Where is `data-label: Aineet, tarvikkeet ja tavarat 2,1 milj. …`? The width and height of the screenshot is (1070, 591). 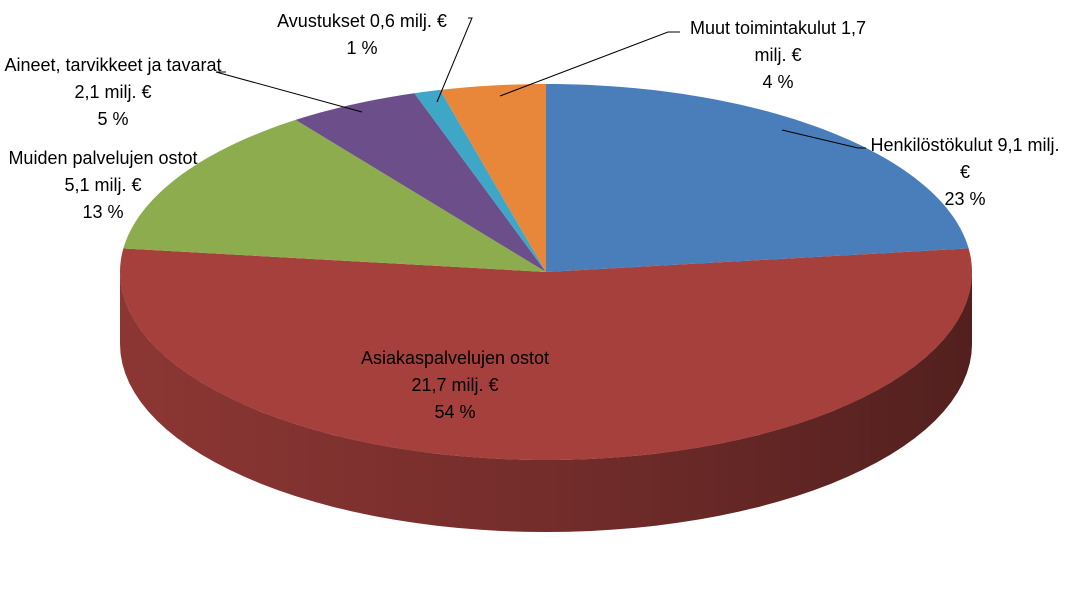
data-label: Aineet, tarvikkeet ja tavarat 2,1 milj. … is located at coordinates (114, 92).